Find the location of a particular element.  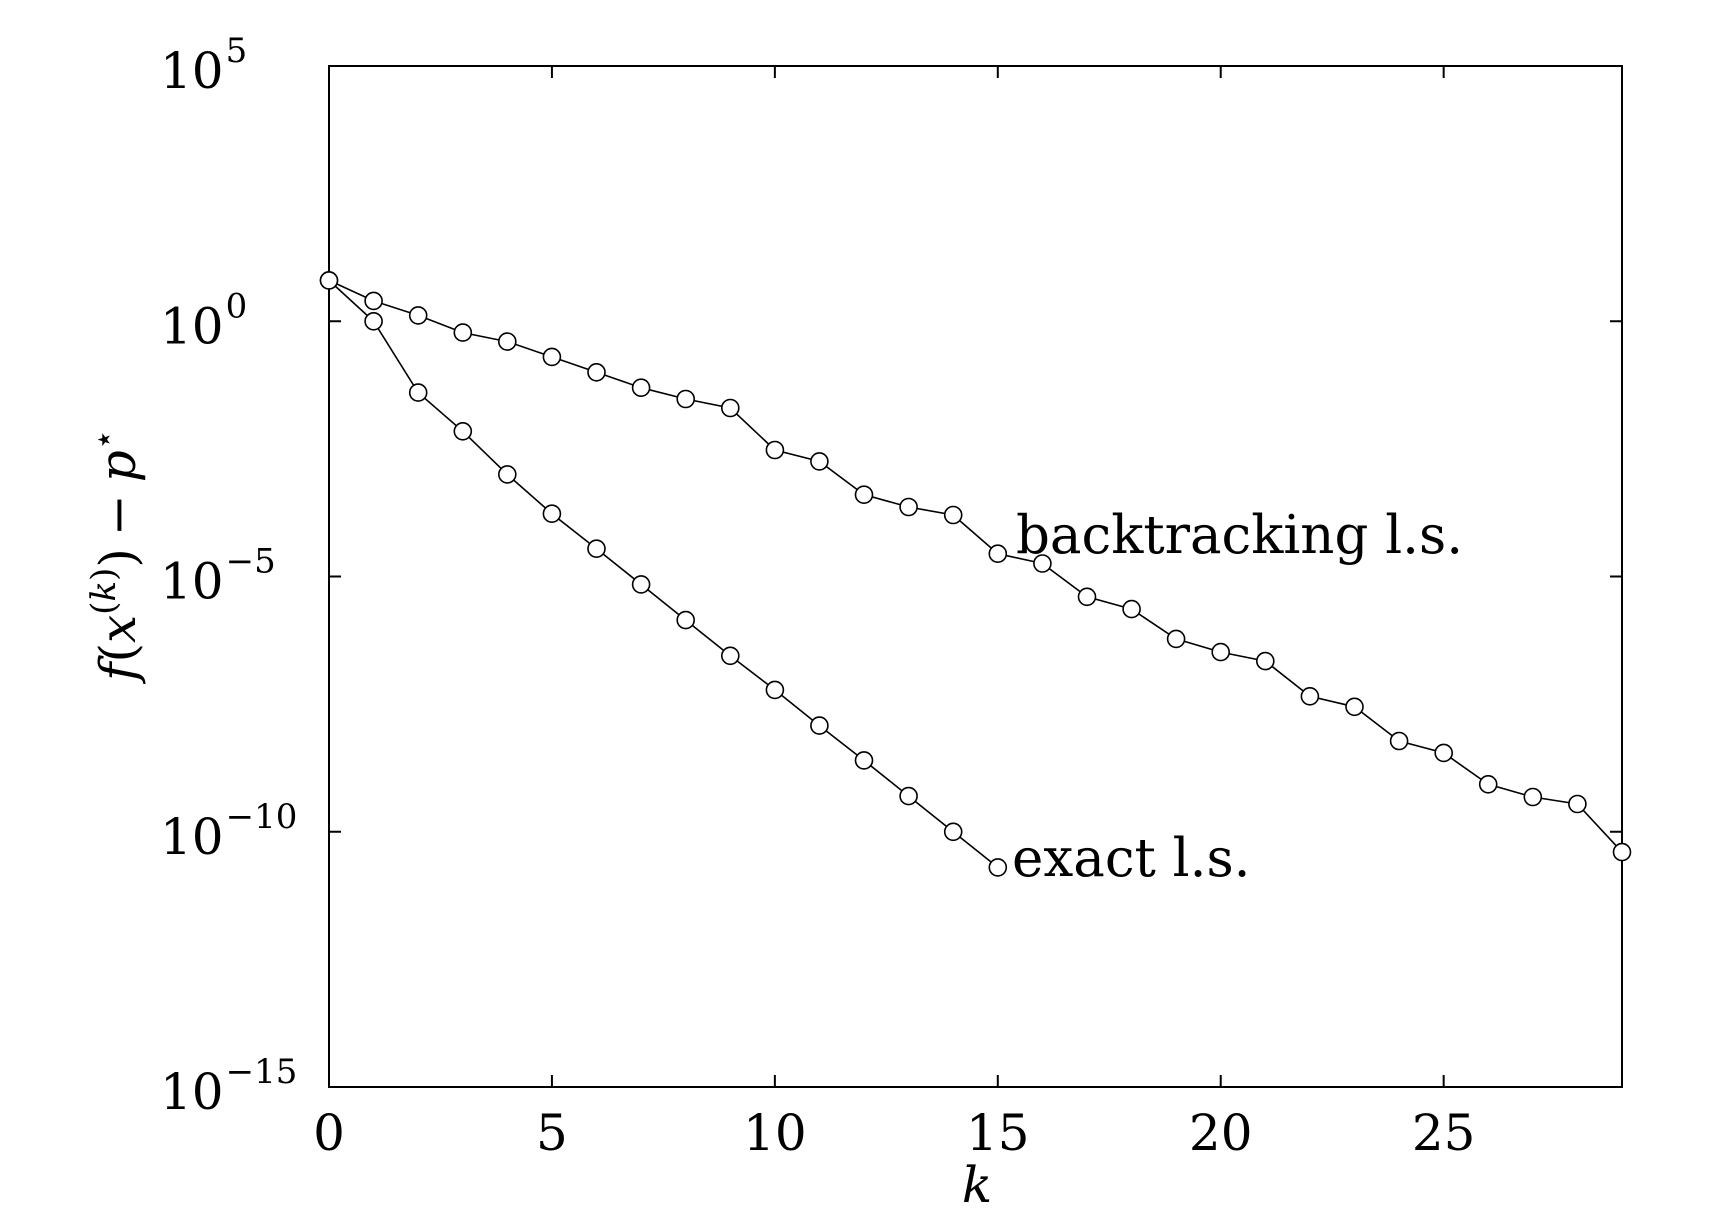

x-tick-label: 15 is located at coordinates (998, 1133).